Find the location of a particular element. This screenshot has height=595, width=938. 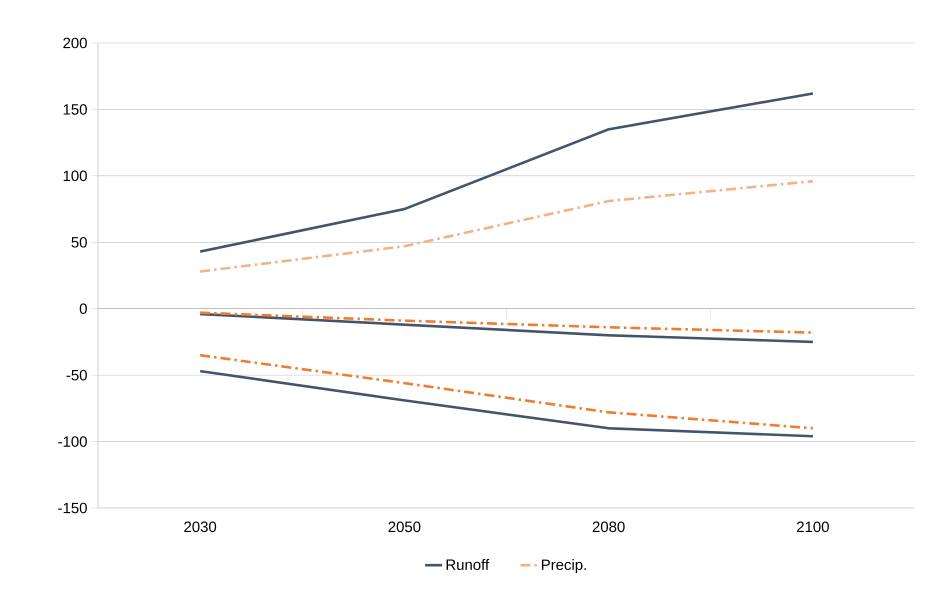

y-tick-label: 100 is located at coordinates (75, 176).